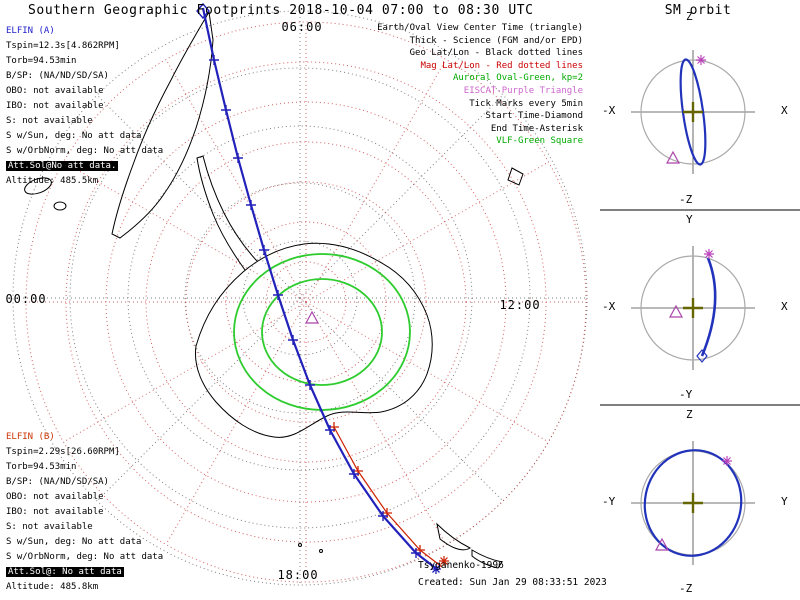 This screenshot has width=800, height=600. I want to click on satellite-name: ELFIN (A), so click(30, 31).